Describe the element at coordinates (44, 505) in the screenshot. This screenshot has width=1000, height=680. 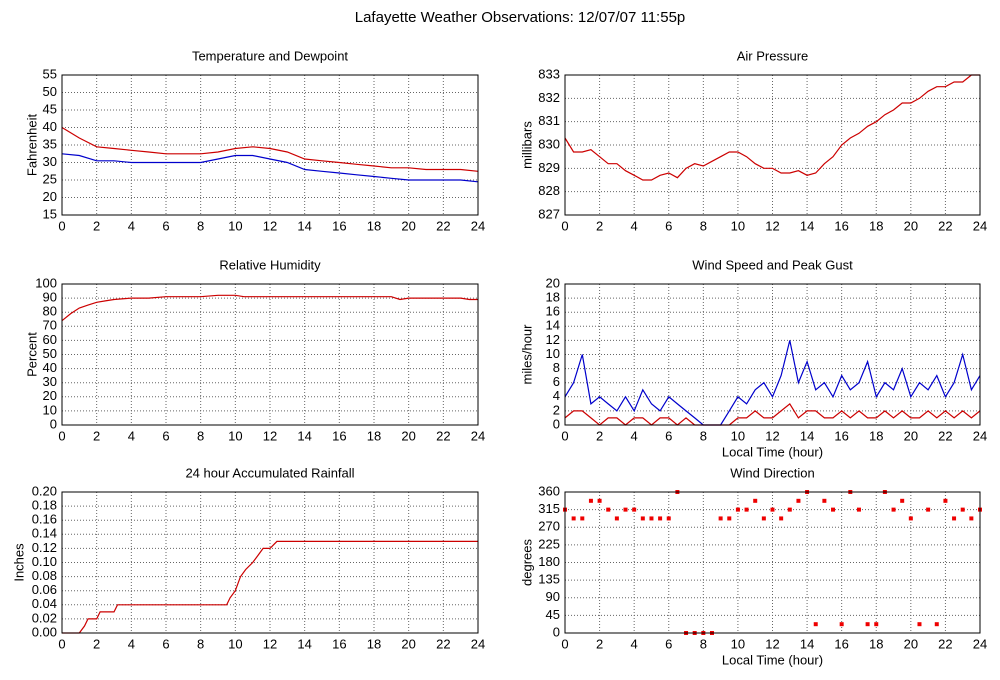
I see `y-tick-label: 0.18` at that location.